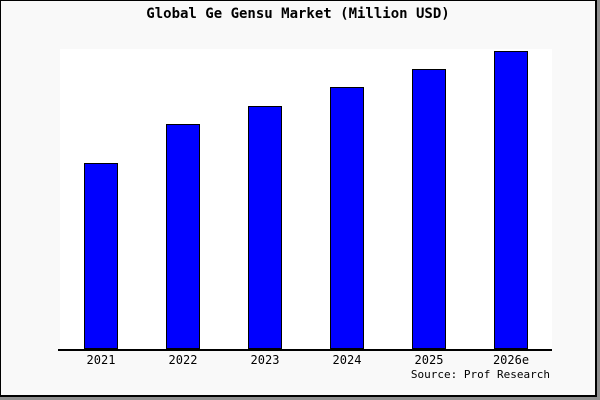 This screenshot has width=600, height=400. What do you see at coordinates (480, 374) in the screenshot?
I see `source-credit: Source: Prof Research` at bounding box center [480, 374].